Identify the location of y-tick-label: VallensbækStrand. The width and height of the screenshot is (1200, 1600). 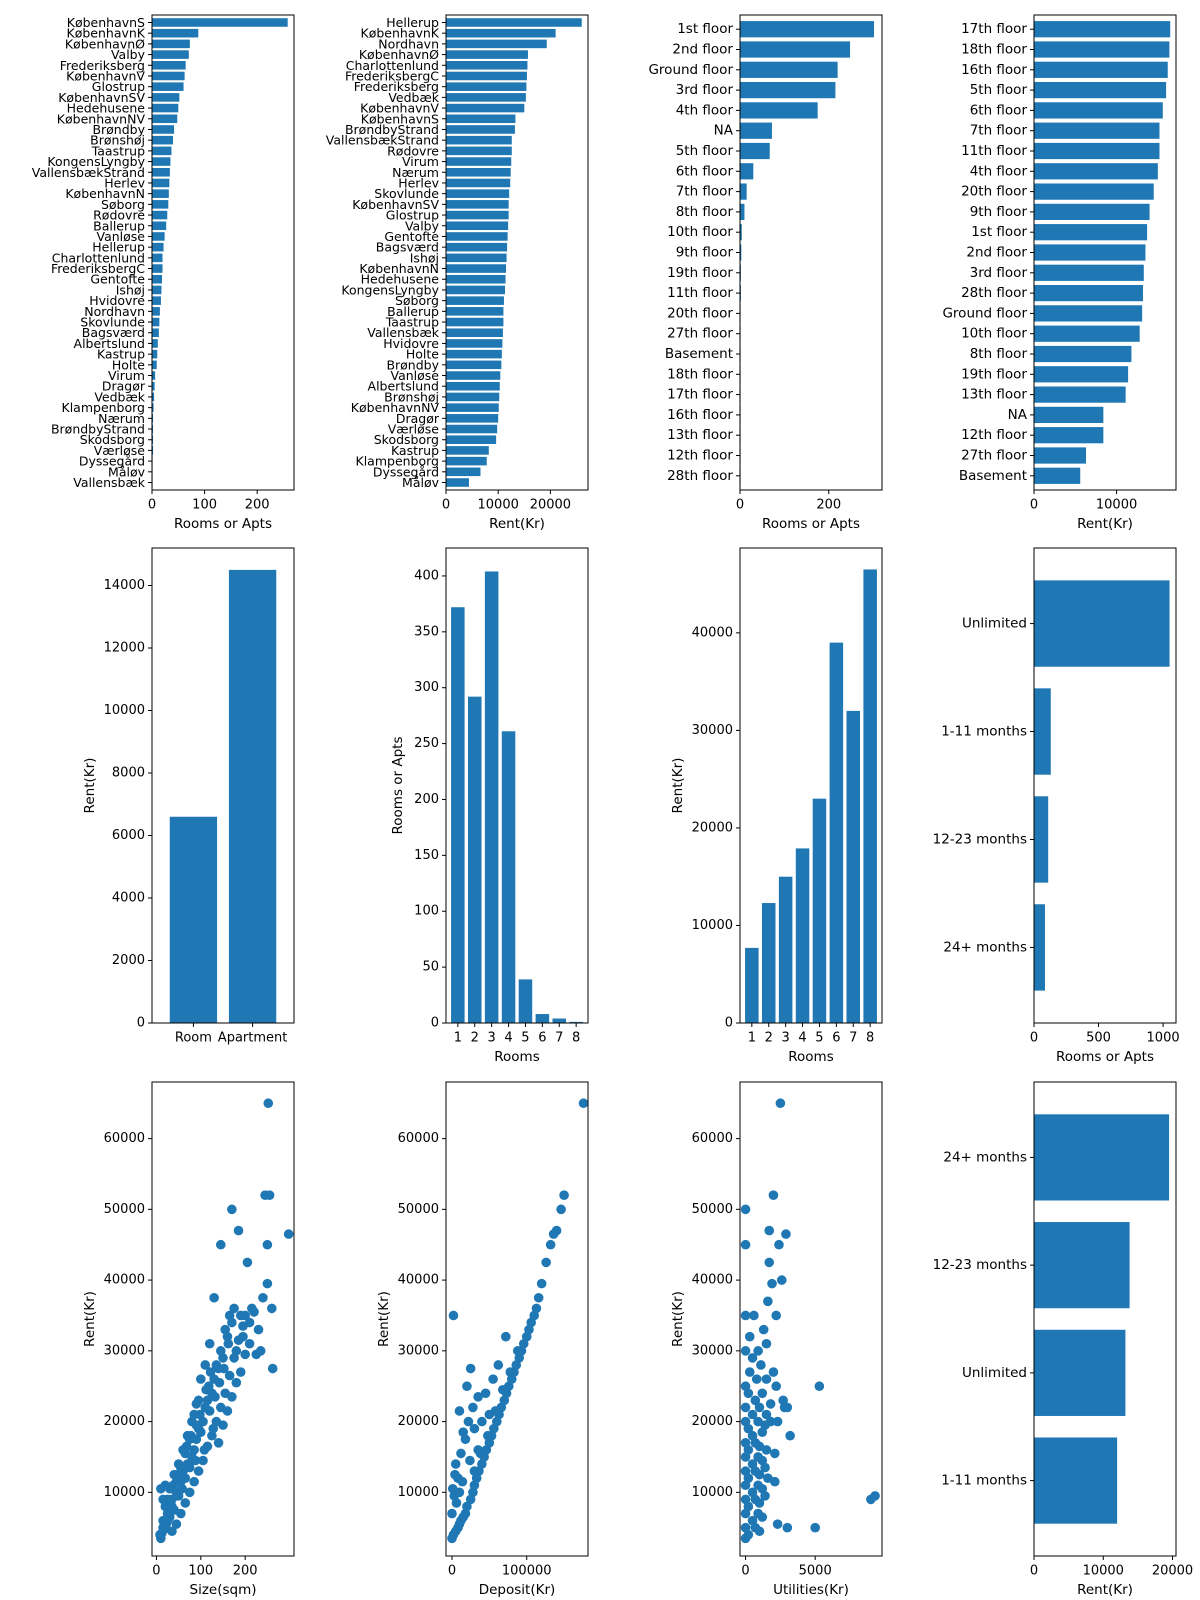
(382, 140).